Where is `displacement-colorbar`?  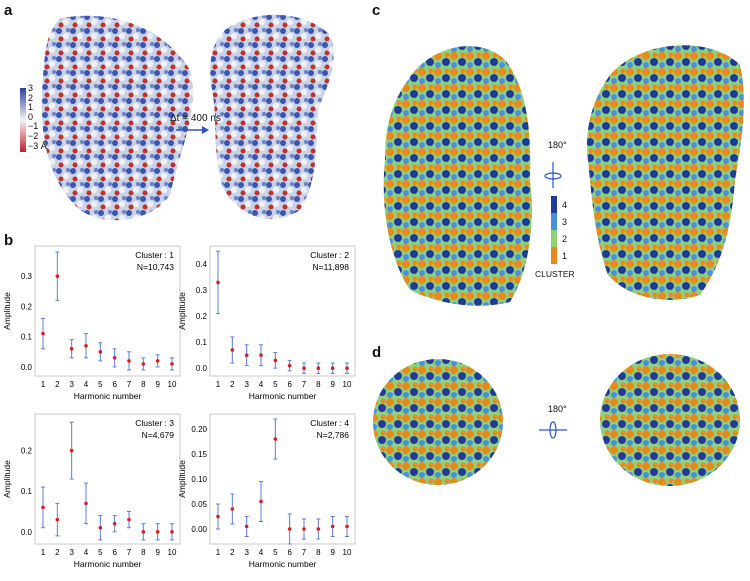
displacement-colorbar is located at coordinates (23, 120).